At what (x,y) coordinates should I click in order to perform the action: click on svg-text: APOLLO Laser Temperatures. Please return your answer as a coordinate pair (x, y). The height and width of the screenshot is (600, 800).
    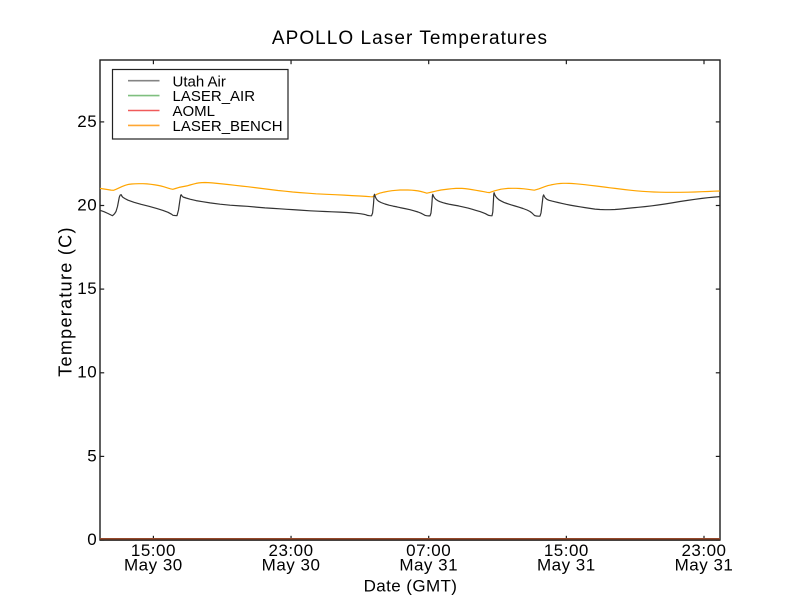
    Looking at the image, I should click on (410, 38).